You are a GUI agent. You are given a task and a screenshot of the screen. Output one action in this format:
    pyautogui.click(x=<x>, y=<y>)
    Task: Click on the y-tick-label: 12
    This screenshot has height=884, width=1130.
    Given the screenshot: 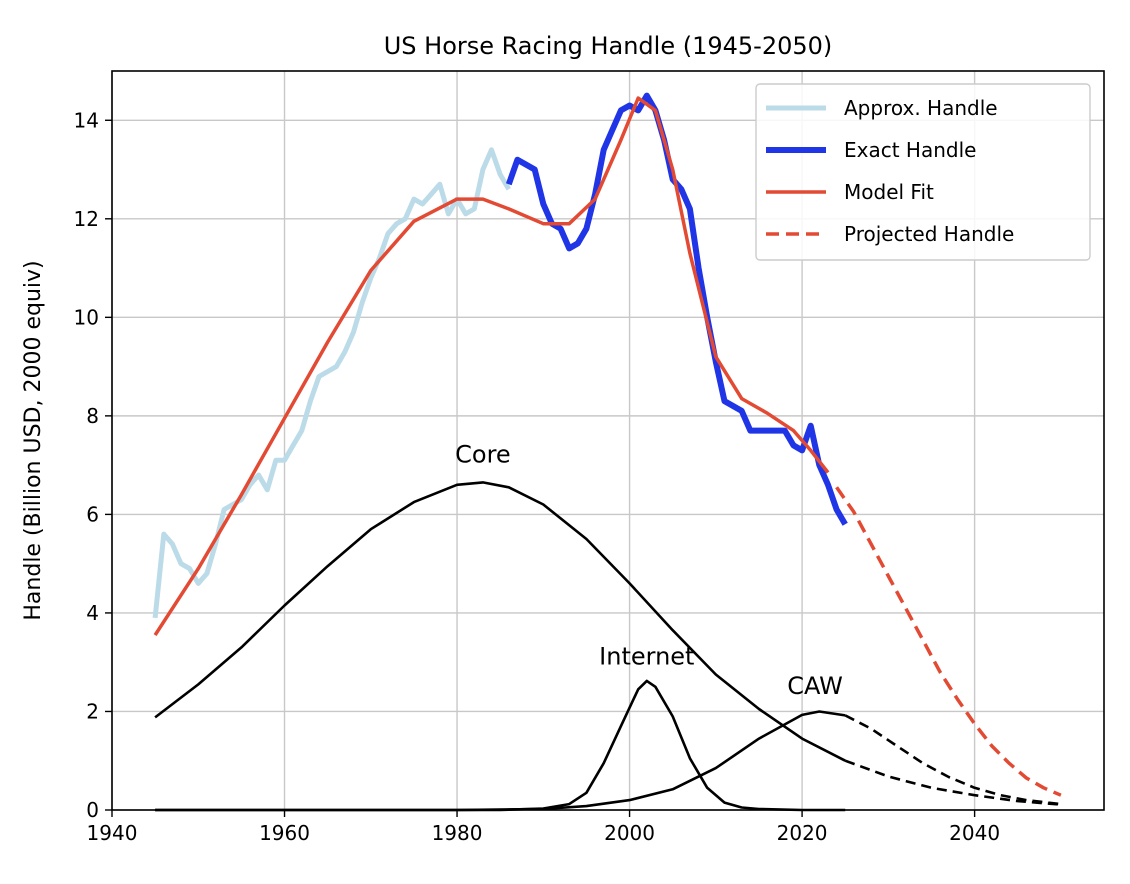 What is the action you would take?
    pyautogui.click(x=86, y=219)
    